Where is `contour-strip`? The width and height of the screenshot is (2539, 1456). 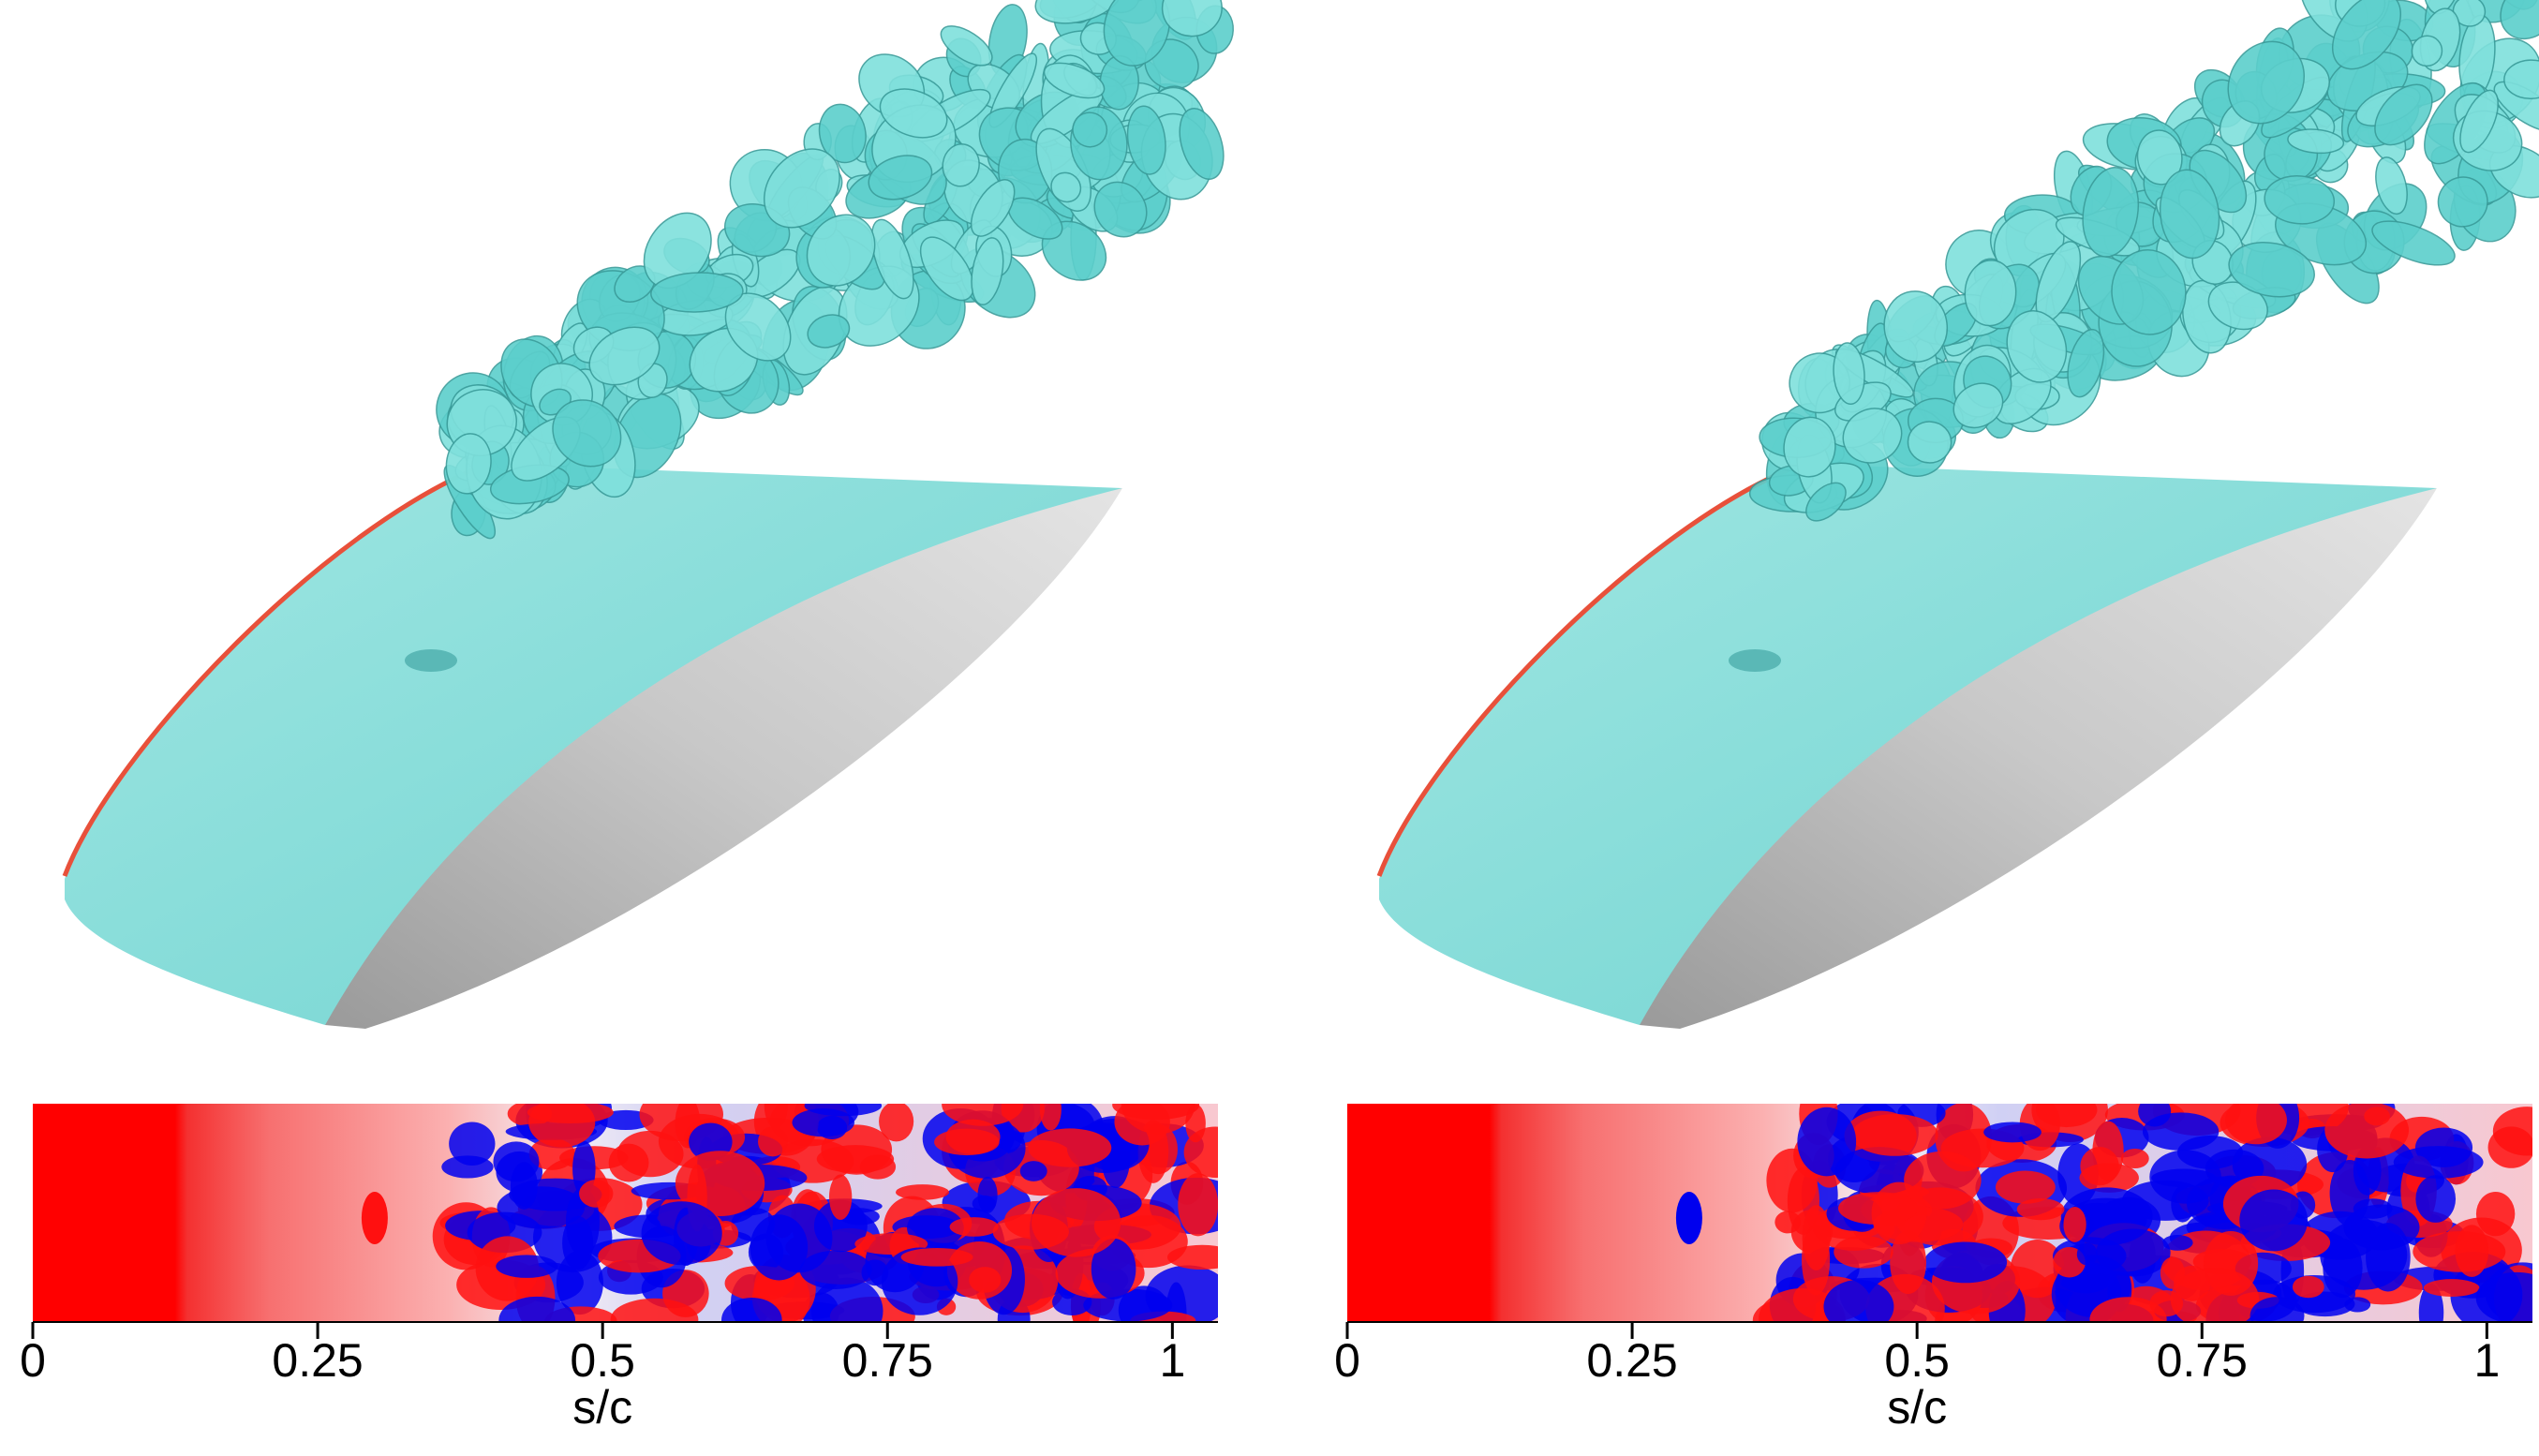
contour-strip is located at coordinates (625, 1213).